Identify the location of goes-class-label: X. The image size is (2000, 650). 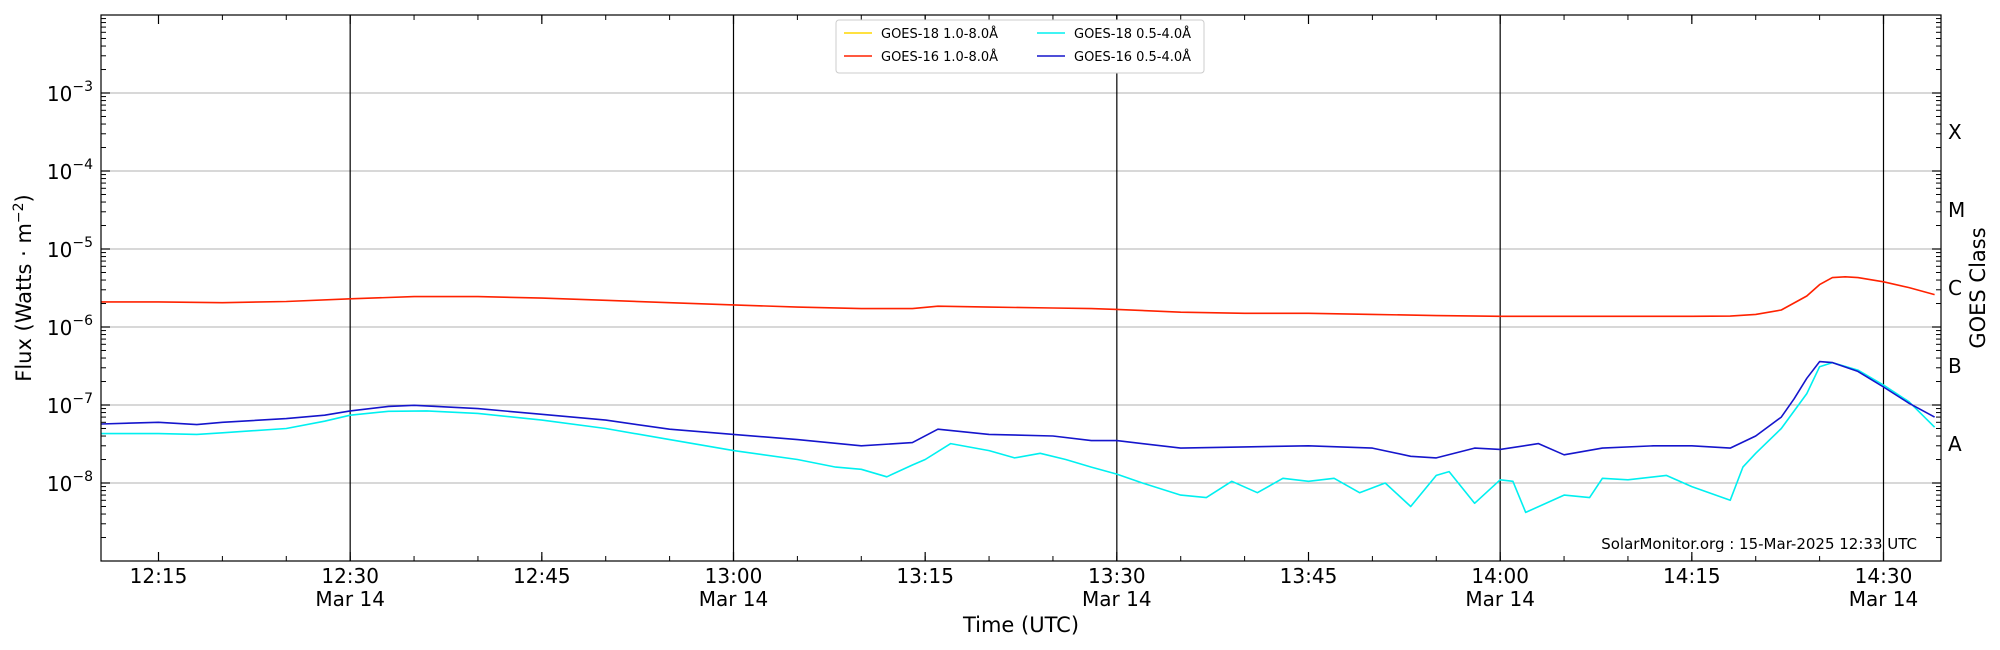
(1955, 132).